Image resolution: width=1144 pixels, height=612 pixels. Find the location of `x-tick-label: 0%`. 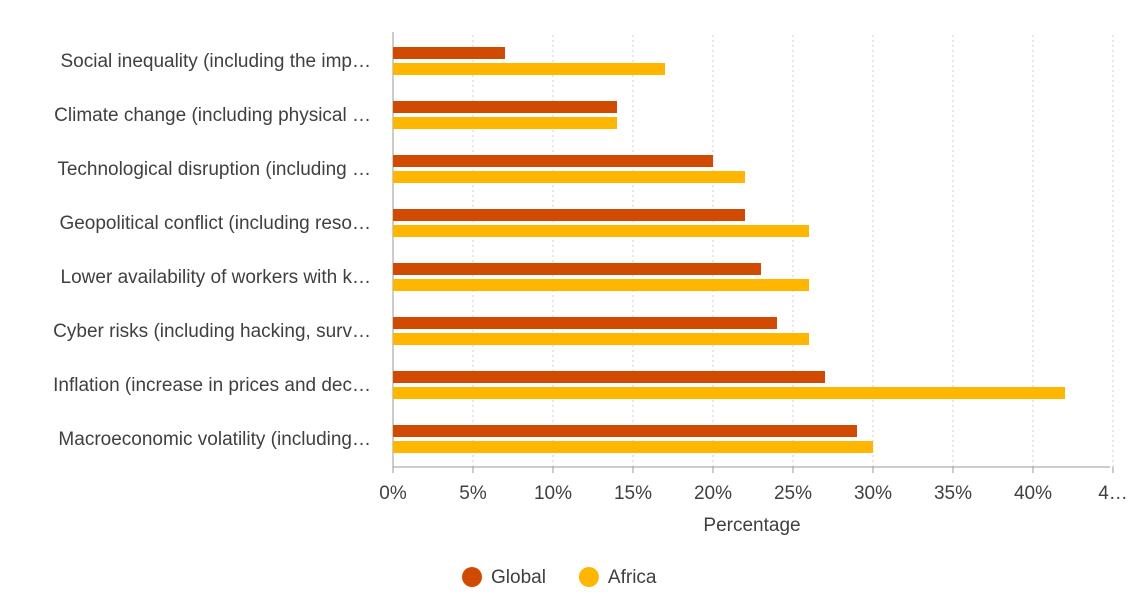

x-tick-label: 0% is located at coordinates (393, 493).